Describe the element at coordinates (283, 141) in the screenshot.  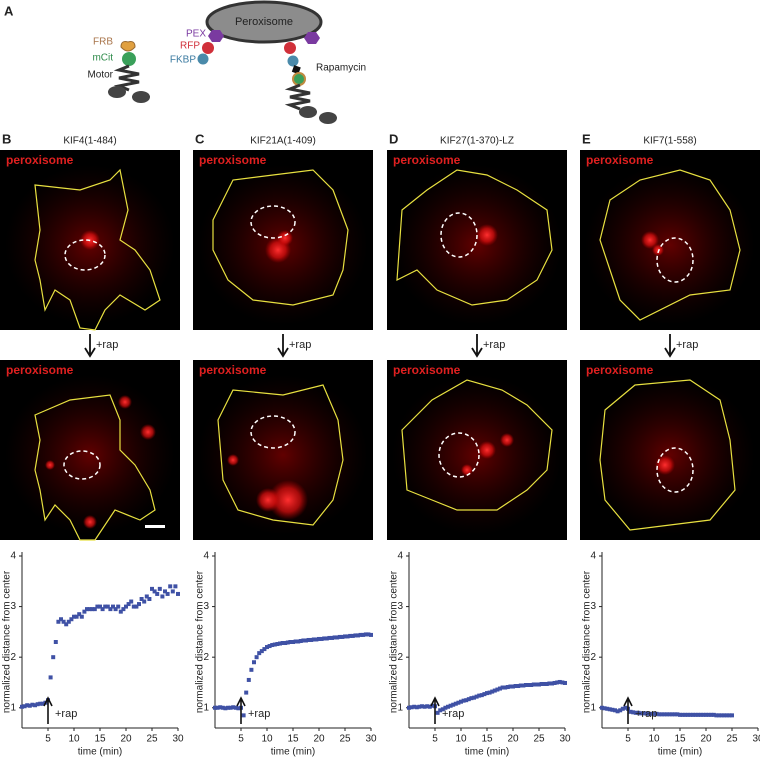
I see `panel-title: KIF21A(1-409)` at that location.